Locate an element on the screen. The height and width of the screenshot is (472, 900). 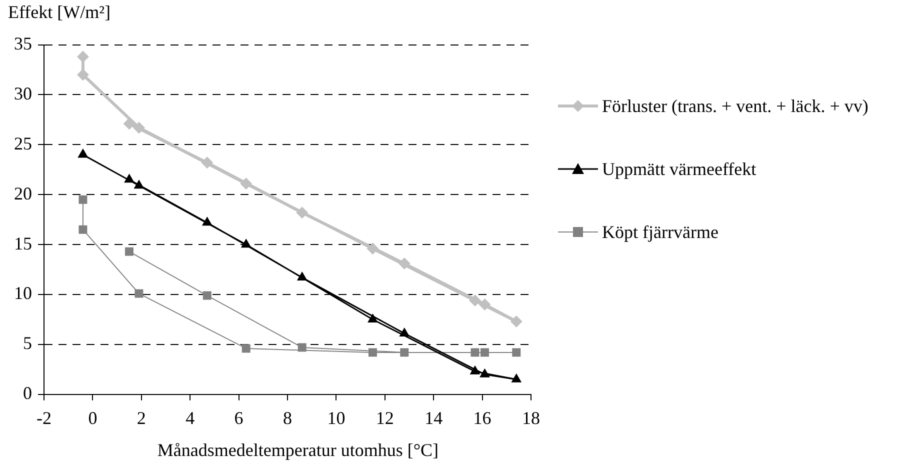
x-tick-label: 6 is located at coordinates (239, 418).